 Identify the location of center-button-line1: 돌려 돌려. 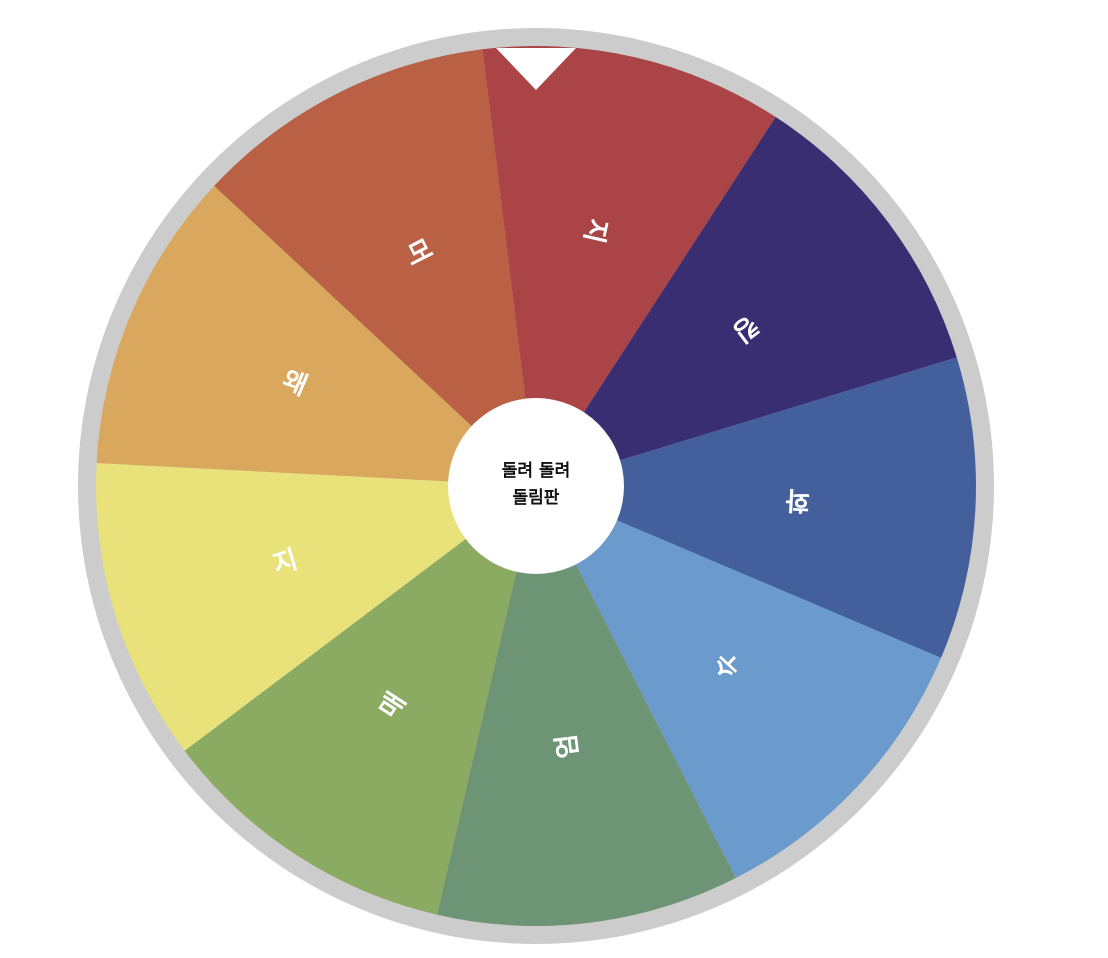
(536, 471).